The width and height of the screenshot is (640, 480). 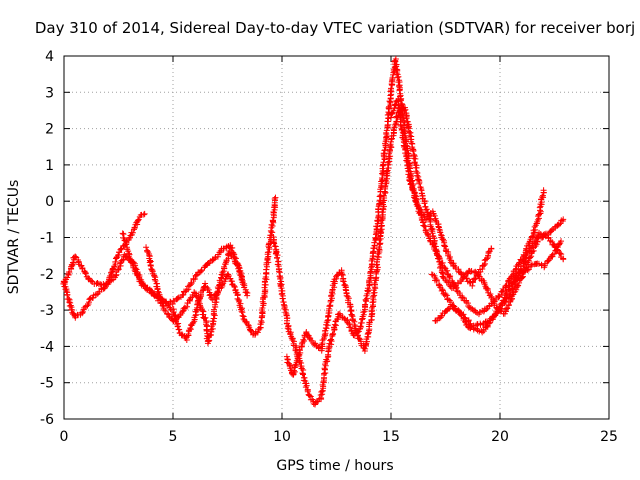 I want to click on y-tick-label: -5, so click(x=47, y=384).